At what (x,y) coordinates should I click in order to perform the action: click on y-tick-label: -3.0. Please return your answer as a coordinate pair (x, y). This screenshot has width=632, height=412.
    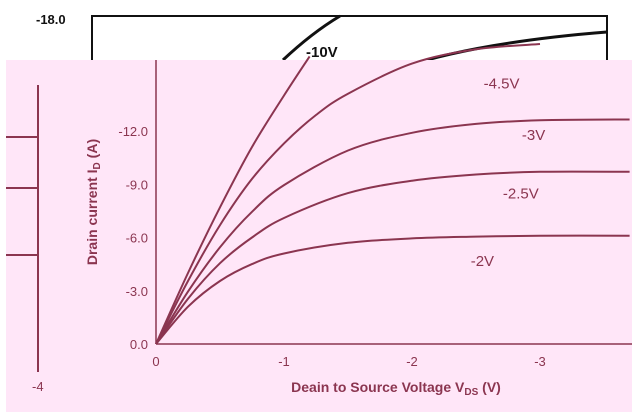
    Looking at the image, I should click on (137, 291).